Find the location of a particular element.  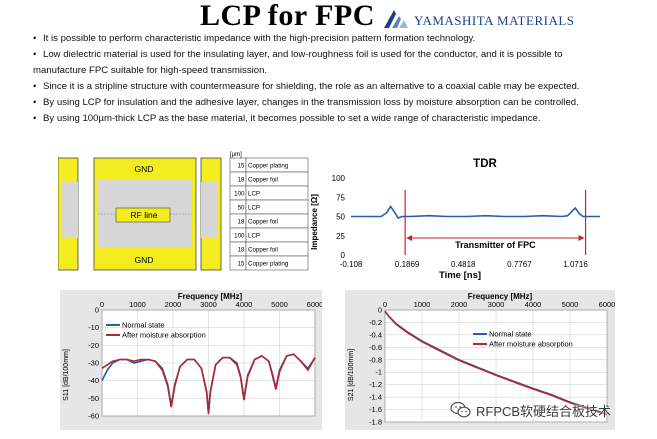

s21-title: Frequency [MHz] is located at coordinates (500, 296).